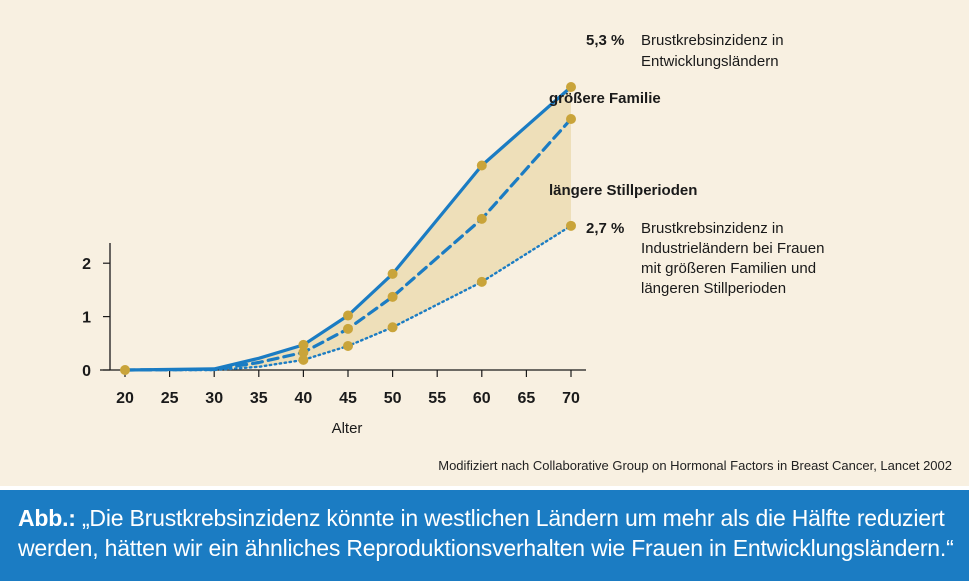 This screenshot has height=581, width=969. Describe the element at coordinates (304, 398) in the screenshot. I see `x-tick-label: 40` at that location.